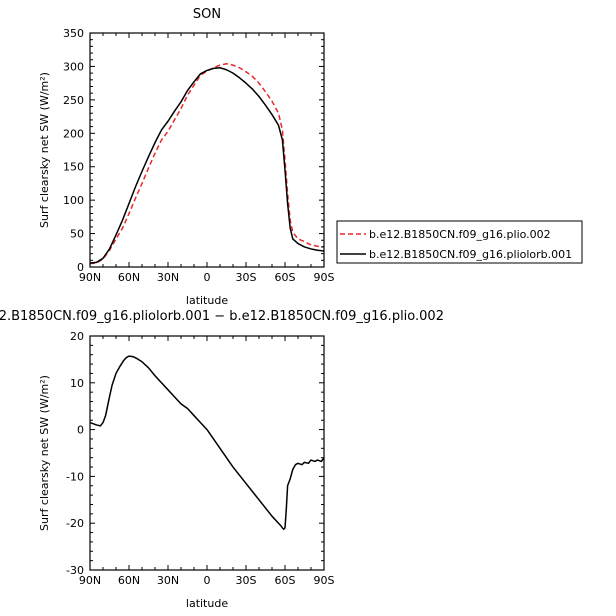 The image size is (616, 616). What do you see at coordinates (77, 336) in the screenshot?
I see `chart-bottom-ytick-label: 20` at bounding box center [77, 336].